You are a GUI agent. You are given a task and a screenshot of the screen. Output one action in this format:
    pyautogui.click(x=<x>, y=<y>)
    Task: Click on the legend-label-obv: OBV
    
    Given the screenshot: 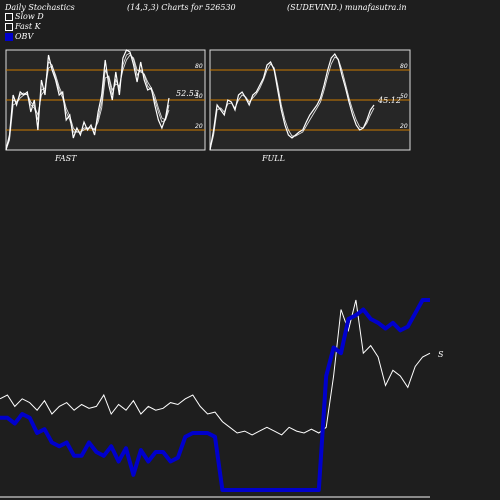 What is the action you would take?
    pyautogui.click(x=24, y=36)
    